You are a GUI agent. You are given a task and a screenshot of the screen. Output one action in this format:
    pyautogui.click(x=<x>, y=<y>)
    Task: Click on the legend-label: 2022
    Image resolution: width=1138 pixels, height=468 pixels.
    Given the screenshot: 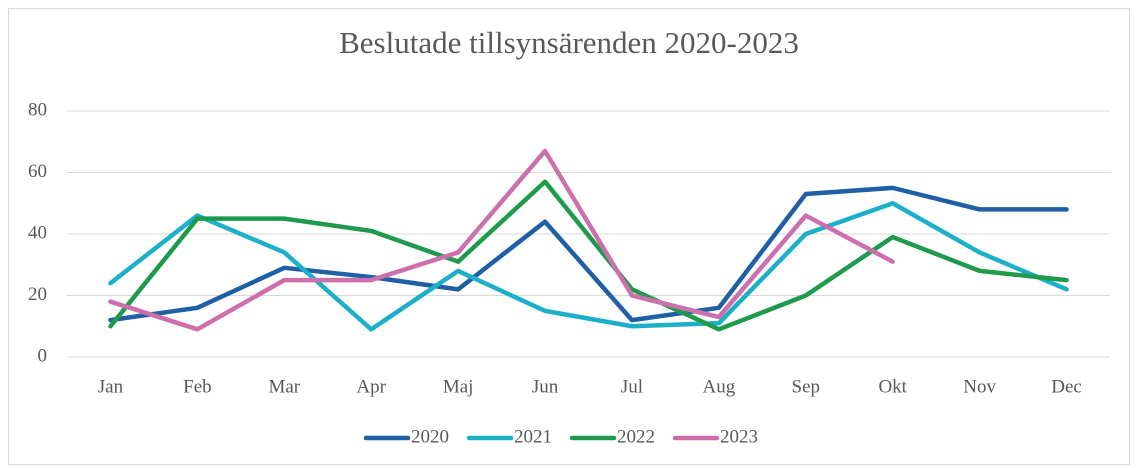 What is the action you would take?
    pyautogui.click(x=636, y=436)
    